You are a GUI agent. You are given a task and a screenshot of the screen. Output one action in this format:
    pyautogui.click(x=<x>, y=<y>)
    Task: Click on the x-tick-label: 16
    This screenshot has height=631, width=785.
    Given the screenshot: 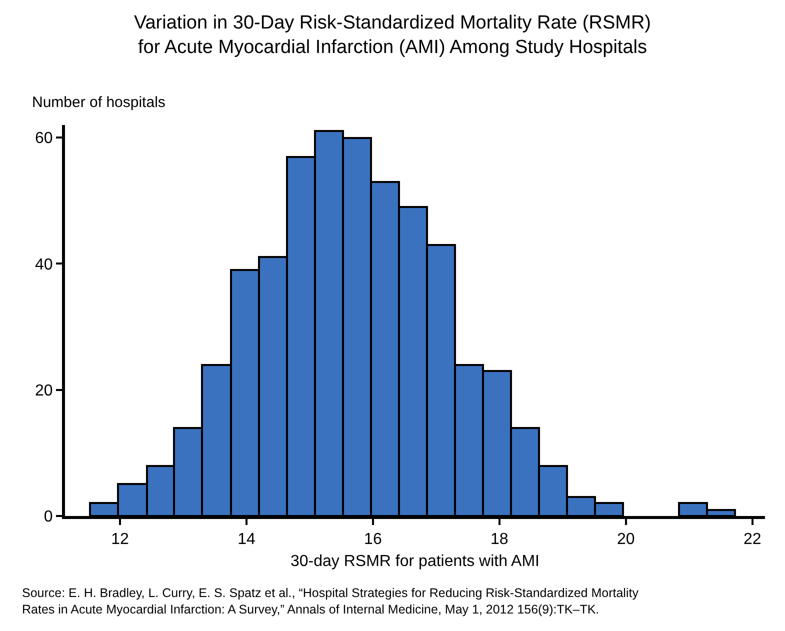 What is the action you would take?
    pyautogui.click(x=373, y=539)
    